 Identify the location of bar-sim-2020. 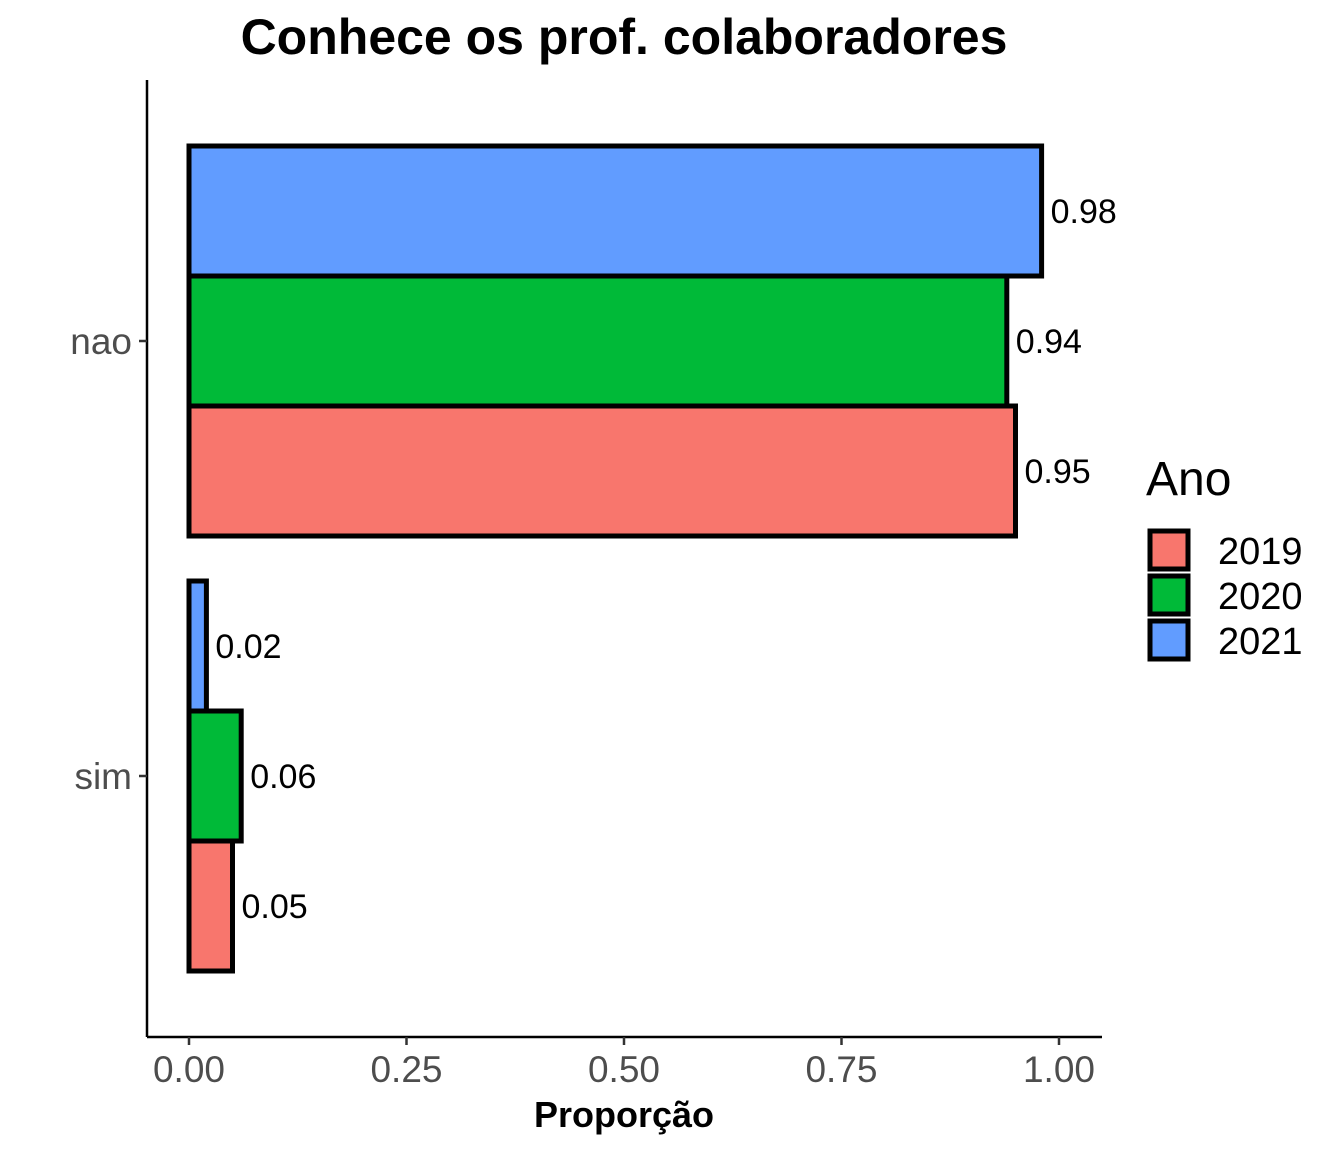
(215, 776).